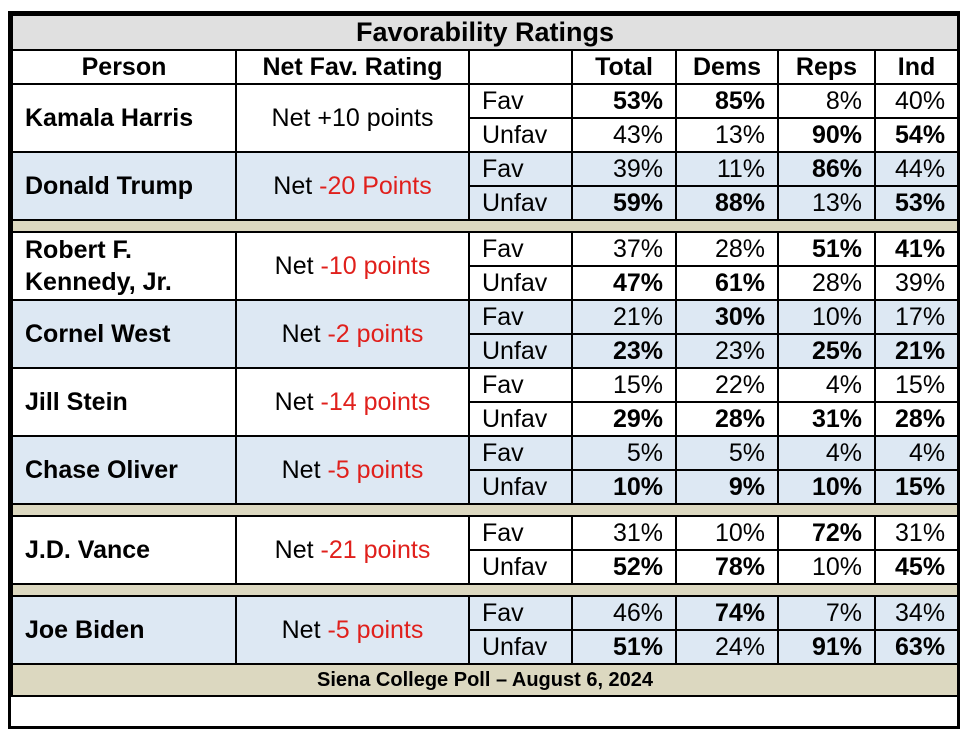 This screenshot has width=969, height=735. What do you see at coordinates (624, 169) in the screenshot?
I see `total-fav-cell: 39%` at bounding box center [624, 169].